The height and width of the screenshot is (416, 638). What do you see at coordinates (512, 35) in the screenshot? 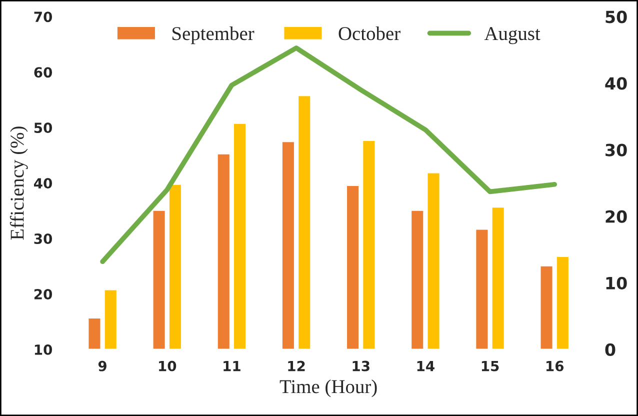
I see `legend-label: August` at bounding box center [512, 35].